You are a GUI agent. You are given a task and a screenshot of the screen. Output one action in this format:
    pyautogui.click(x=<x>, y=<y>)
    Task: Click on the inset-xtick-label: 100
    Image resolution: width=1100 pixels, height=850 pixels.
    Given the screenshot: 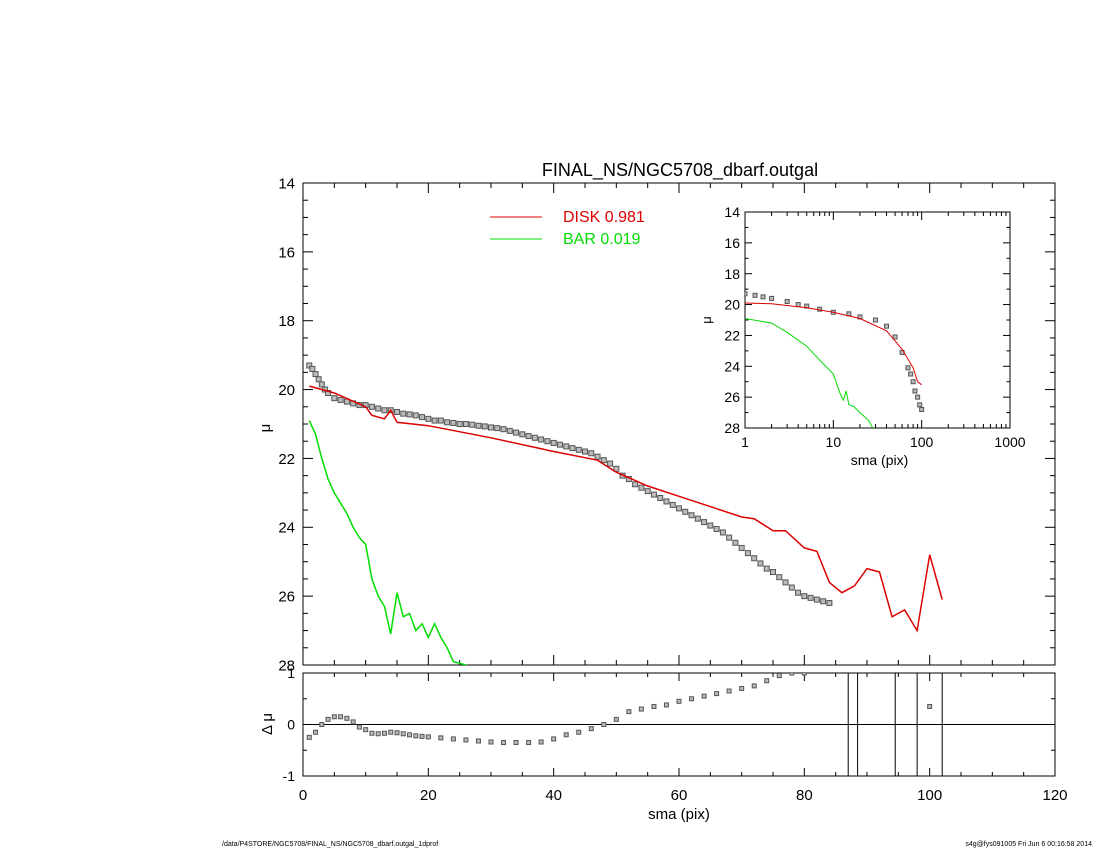 What is the action you would take?
    pyautogui.click(x=922, y=442)
    